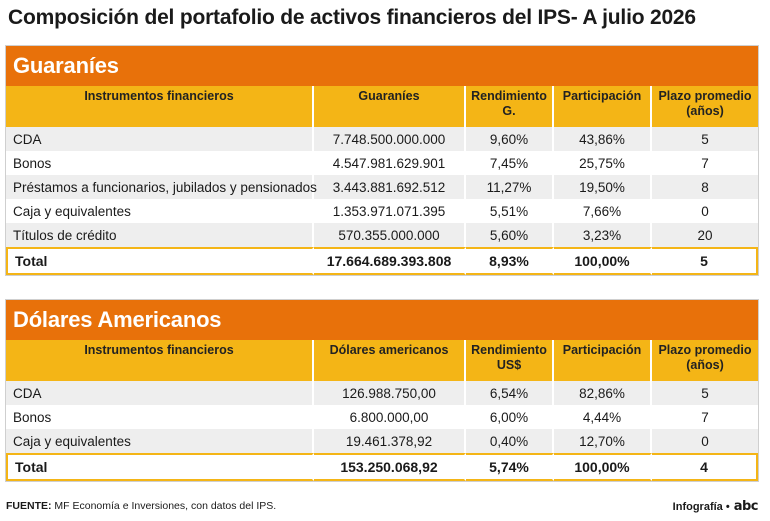 This screenshot has width=770, height=521. I want to click on table-cell: 570.355.000.000, so click(390, 235).